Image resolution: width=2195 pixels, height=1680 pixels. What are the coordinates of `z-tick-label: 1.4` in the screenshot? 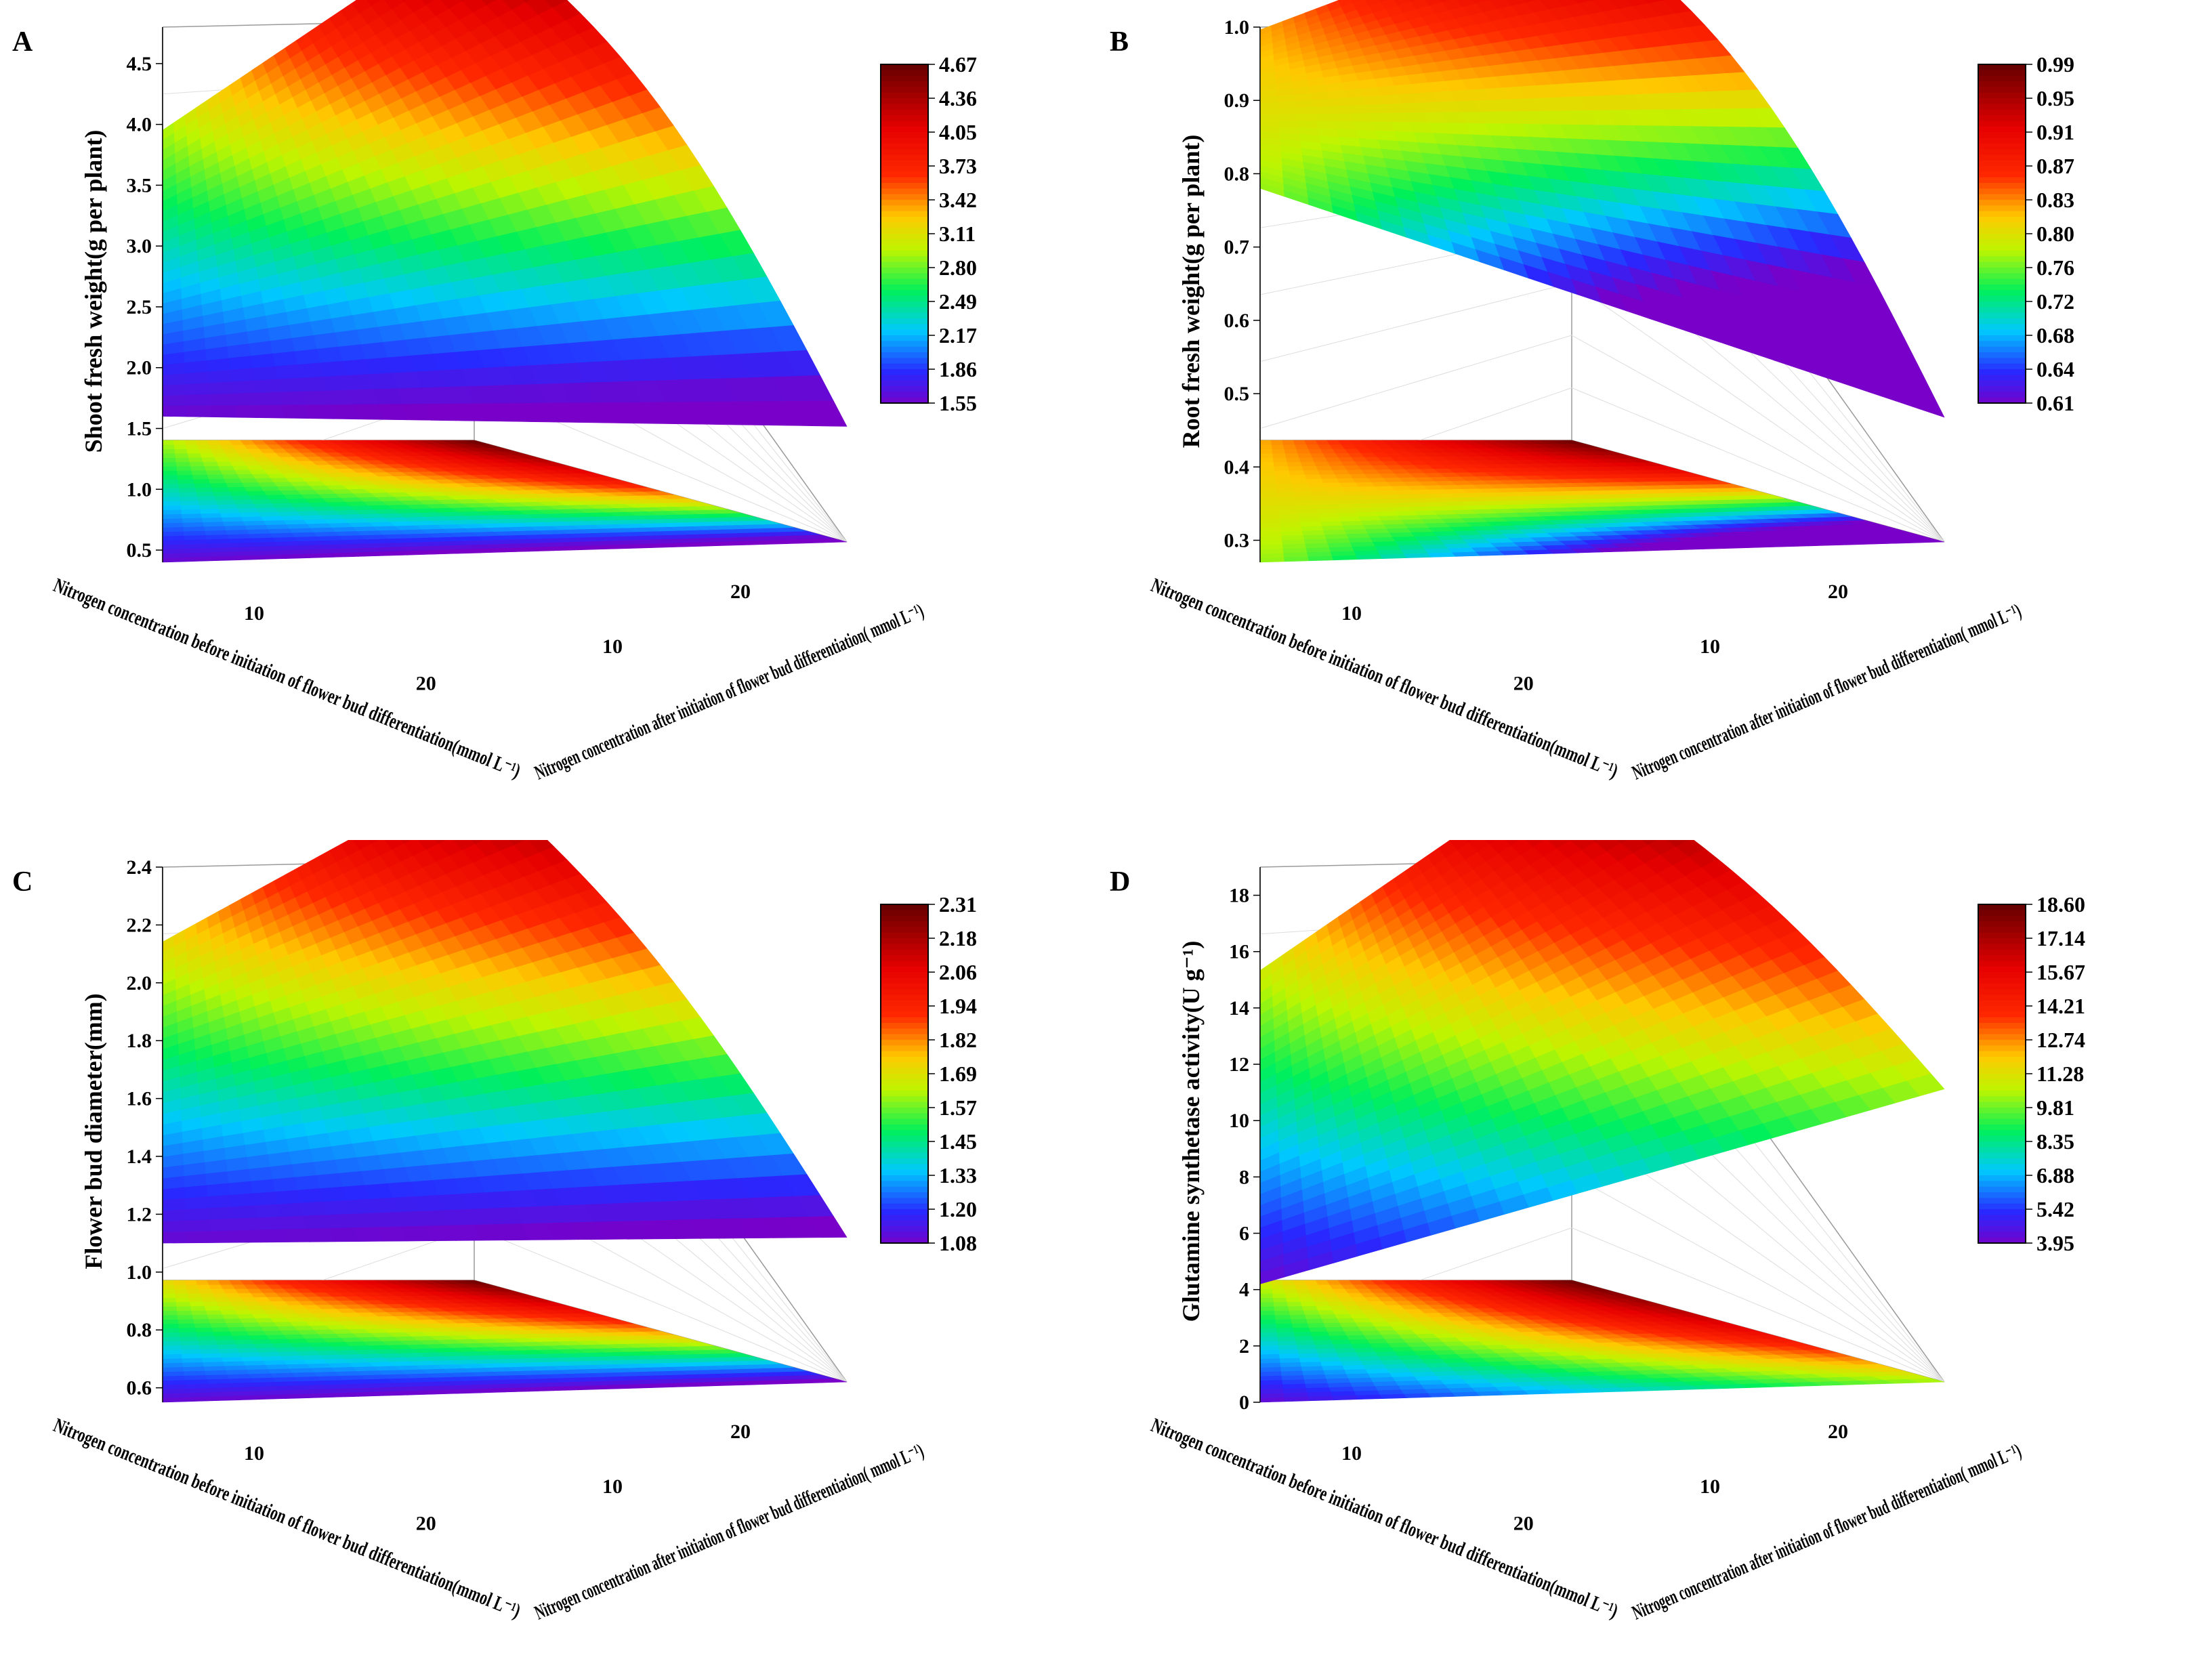 It's located at (140, 1157).